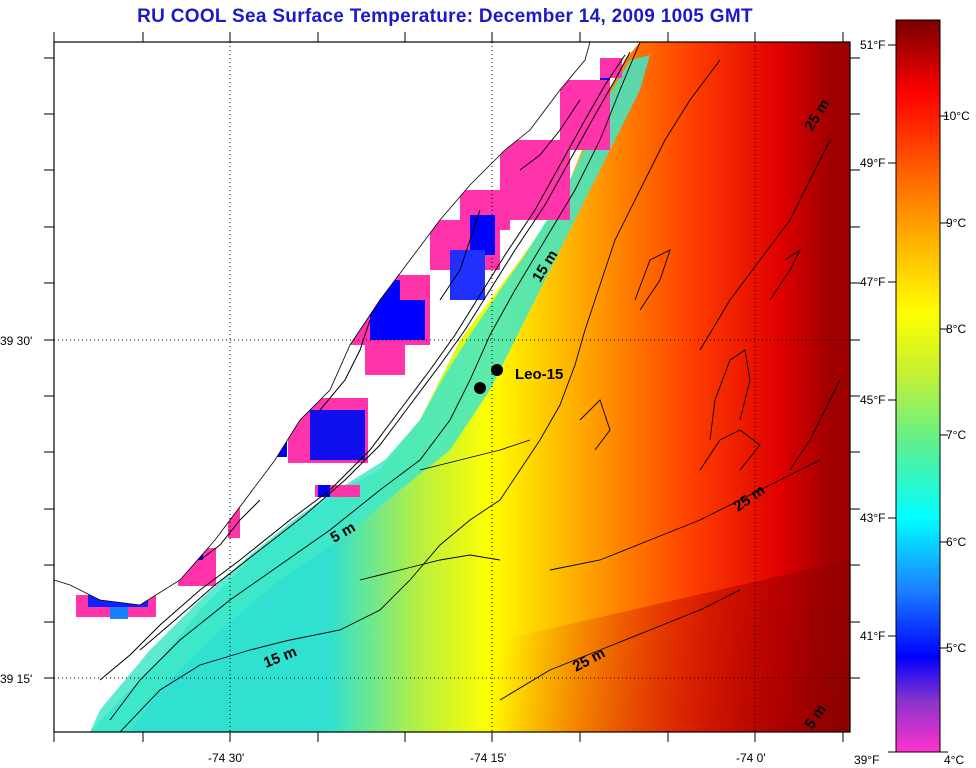  Describe the element at coordinates (539, 374) in the screenshot. I see `station-label: Leo-15` at that location.